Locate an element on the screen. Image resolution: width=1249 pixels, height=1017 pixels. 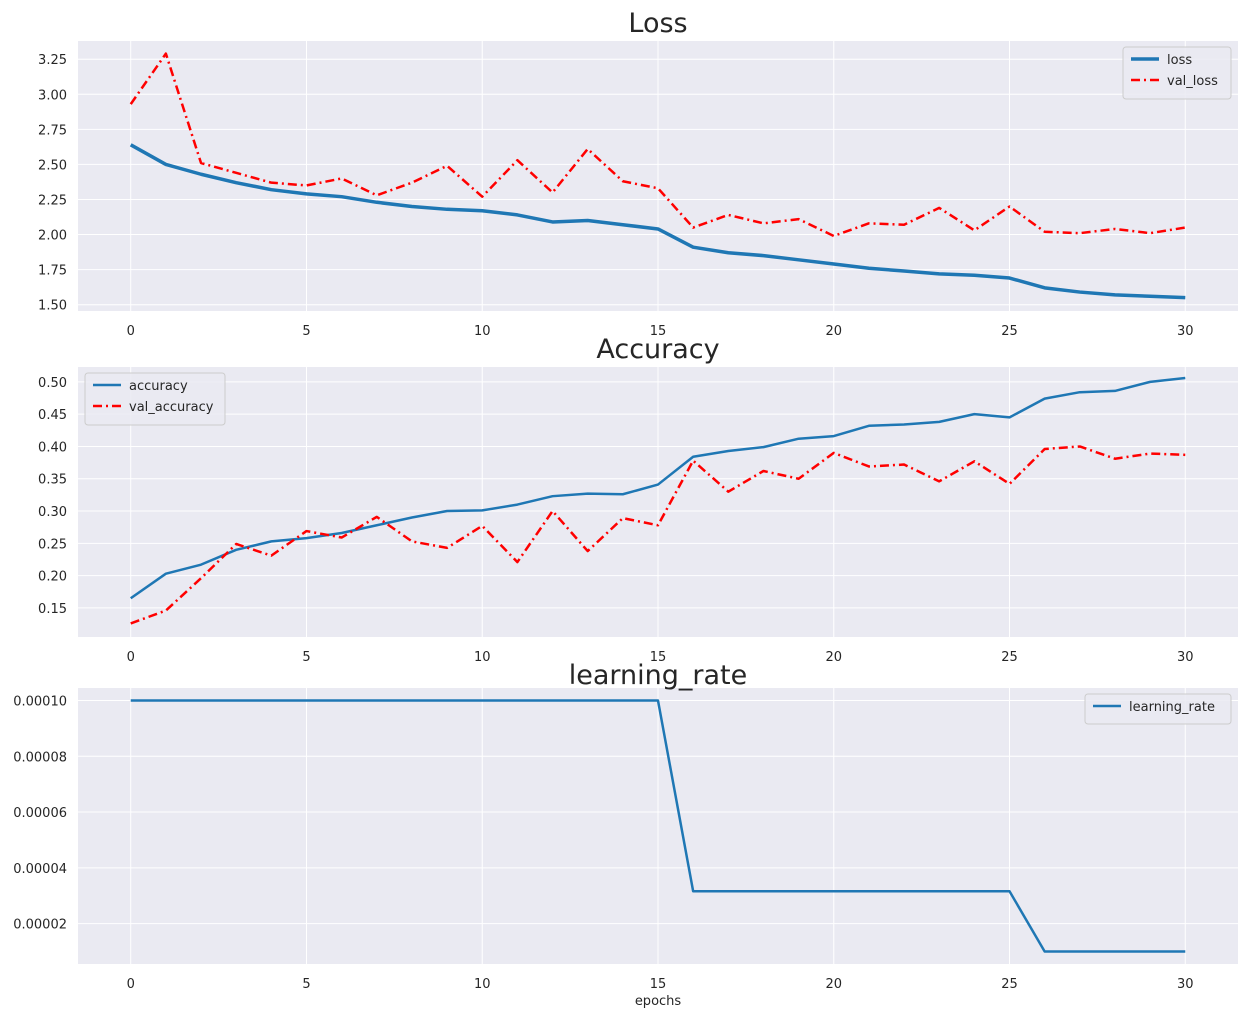
legend-label-learning-rate: learning_rate is located at coordinates (1172, 707).